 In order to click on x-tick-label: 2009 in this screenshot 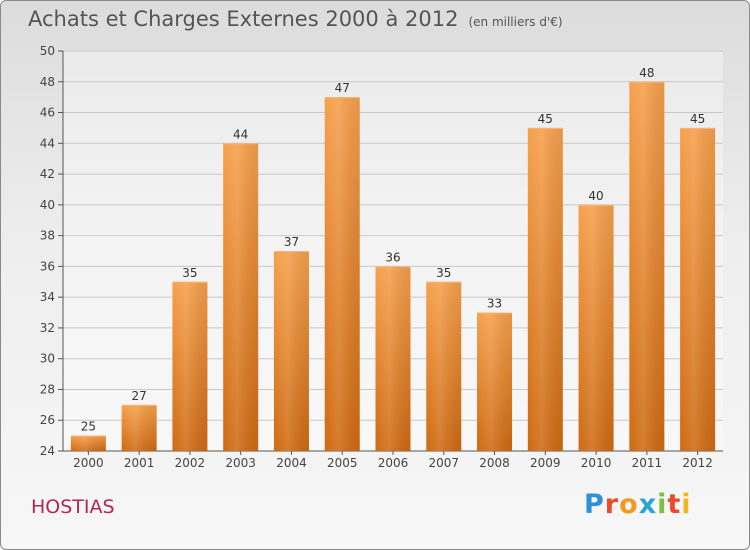, I will do `click(545, 463)`.